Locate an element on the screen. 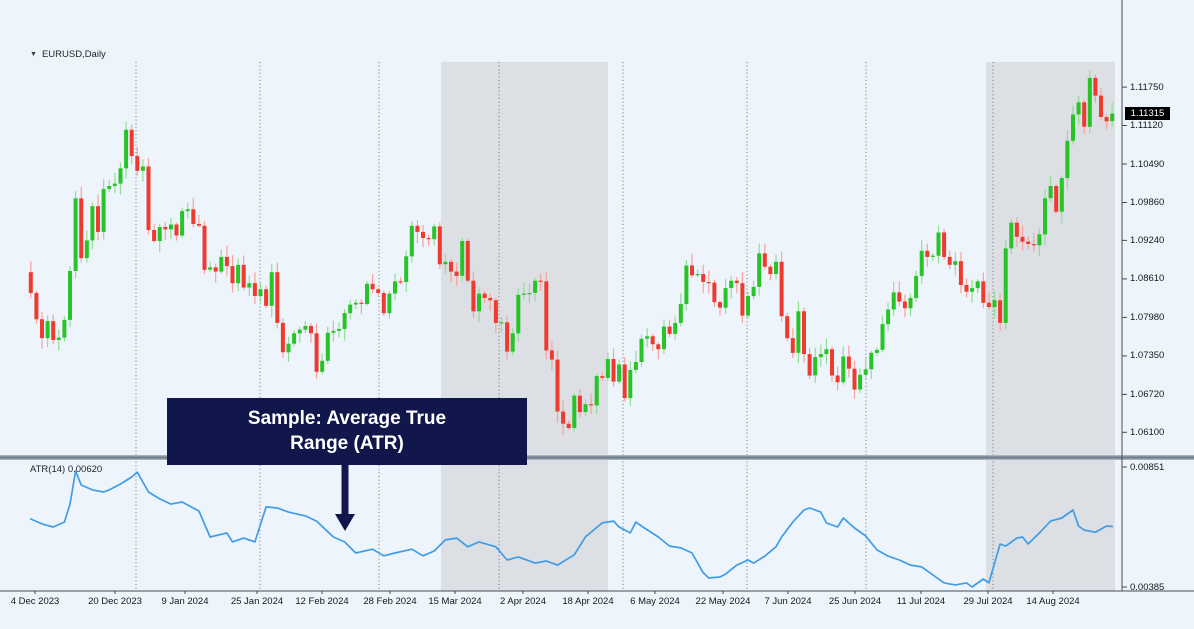  price-axis-tick-label: 1.11120 is located at coordinates (1146, 125).